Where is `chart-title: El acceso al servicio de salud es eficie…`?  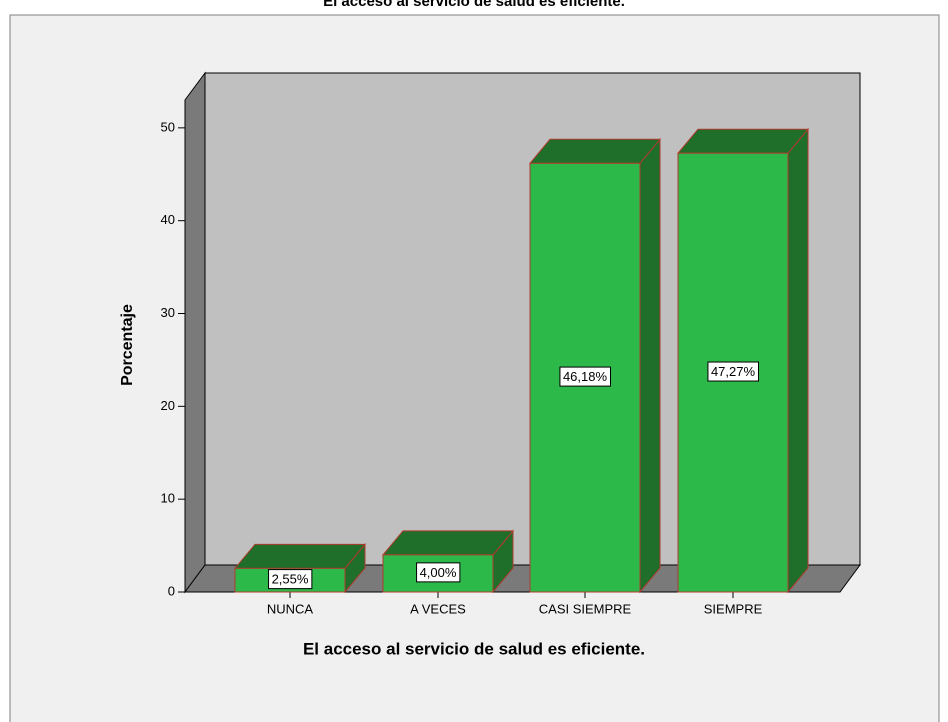 chart-title: El acceso al servicio de salud es eficie… is located at coordinates (474, 5).